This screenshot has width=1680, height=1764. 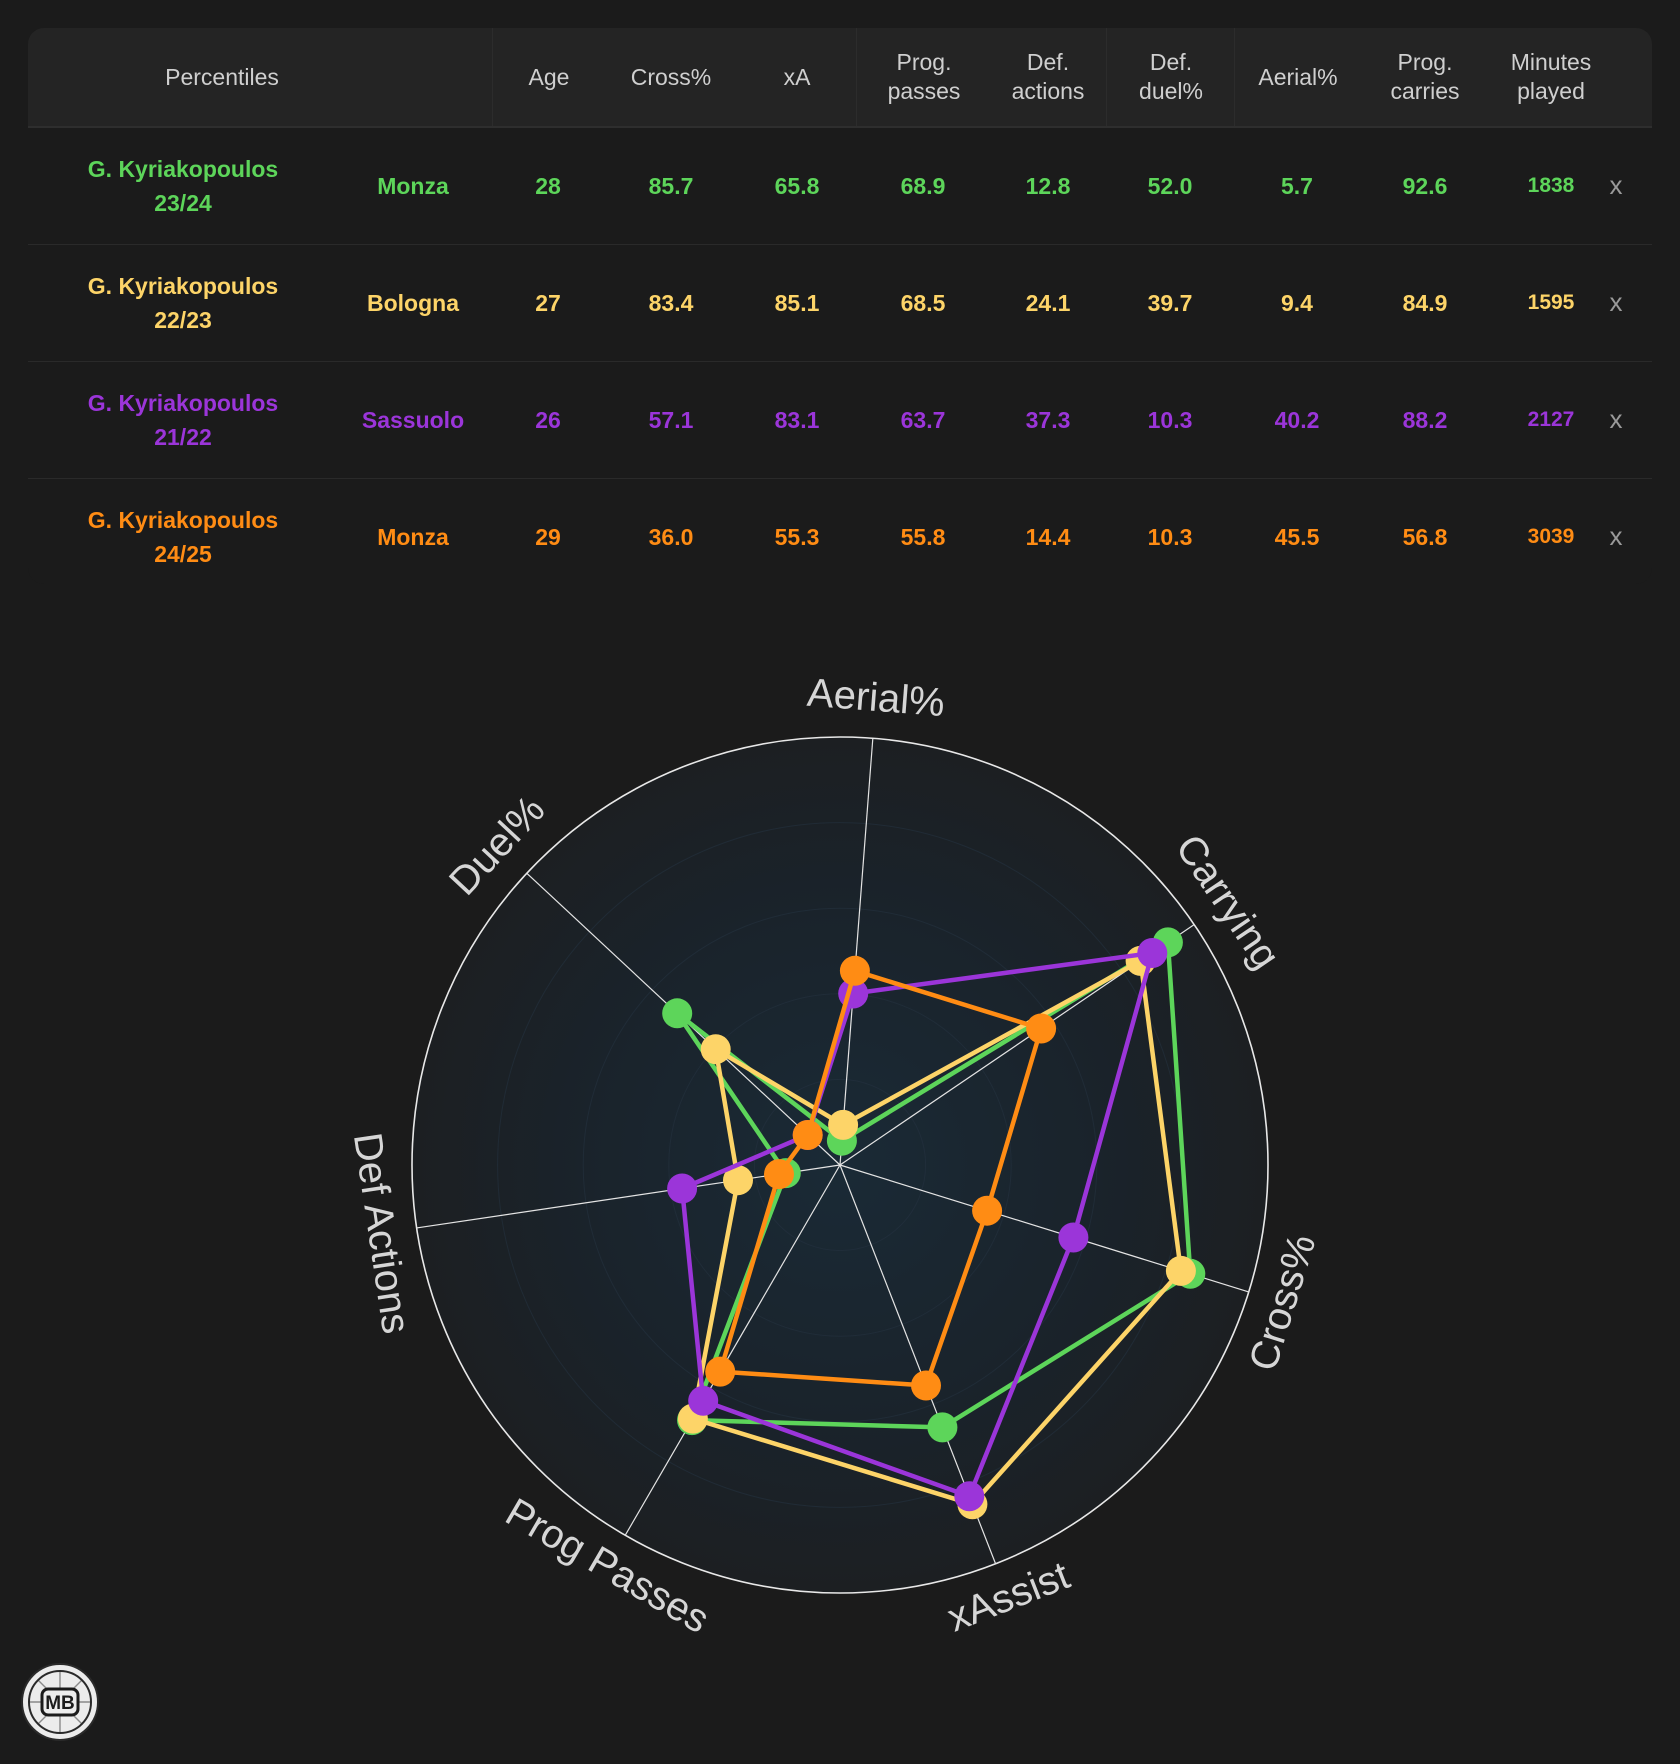 What do you see at coordinates (1425, 536) in the screenshot?
I see `prog-carries-cell: 56.8` at bounding box center [1425, 536].